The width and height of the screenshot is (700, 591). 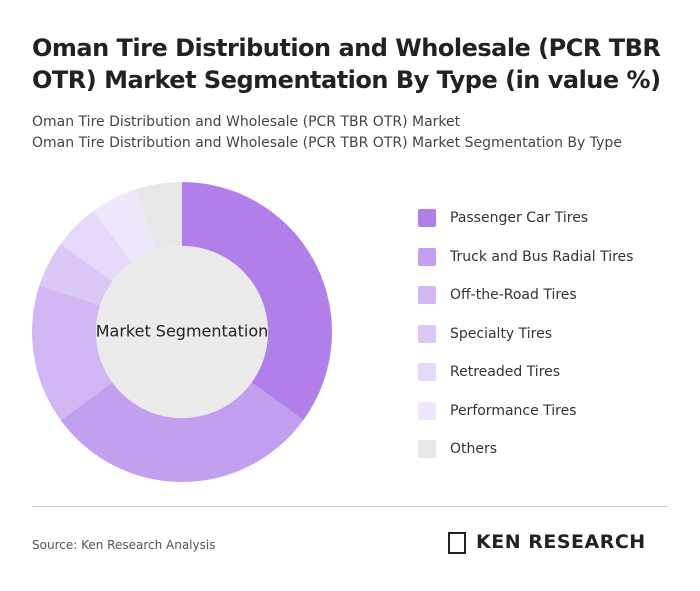 What do you see at coordinates (457, 542) in the screenshot?
I see `logo` at bounding box center [457, 542].